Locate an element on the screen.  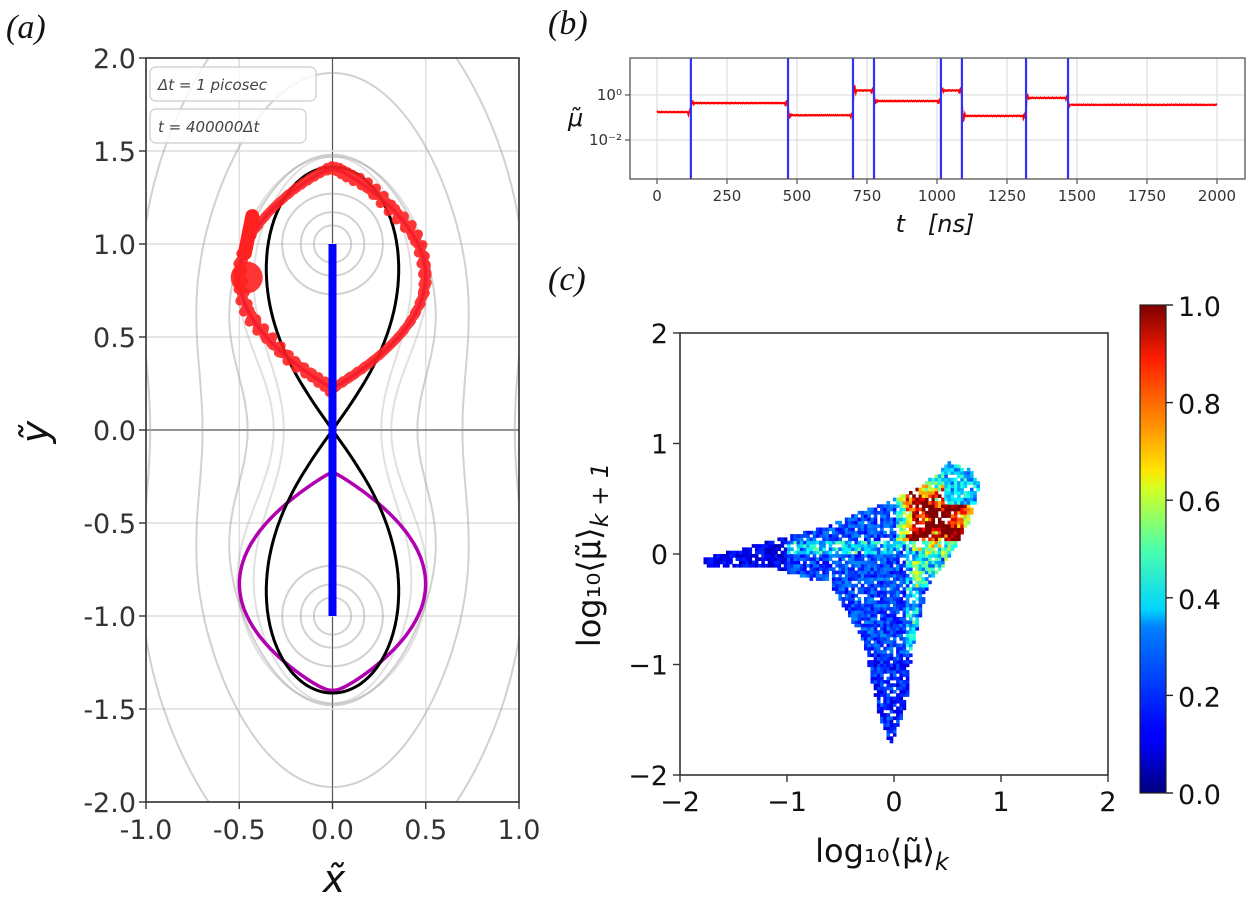
colorbar-tick-label: 1.0 is located at coordinates (1199, 307).